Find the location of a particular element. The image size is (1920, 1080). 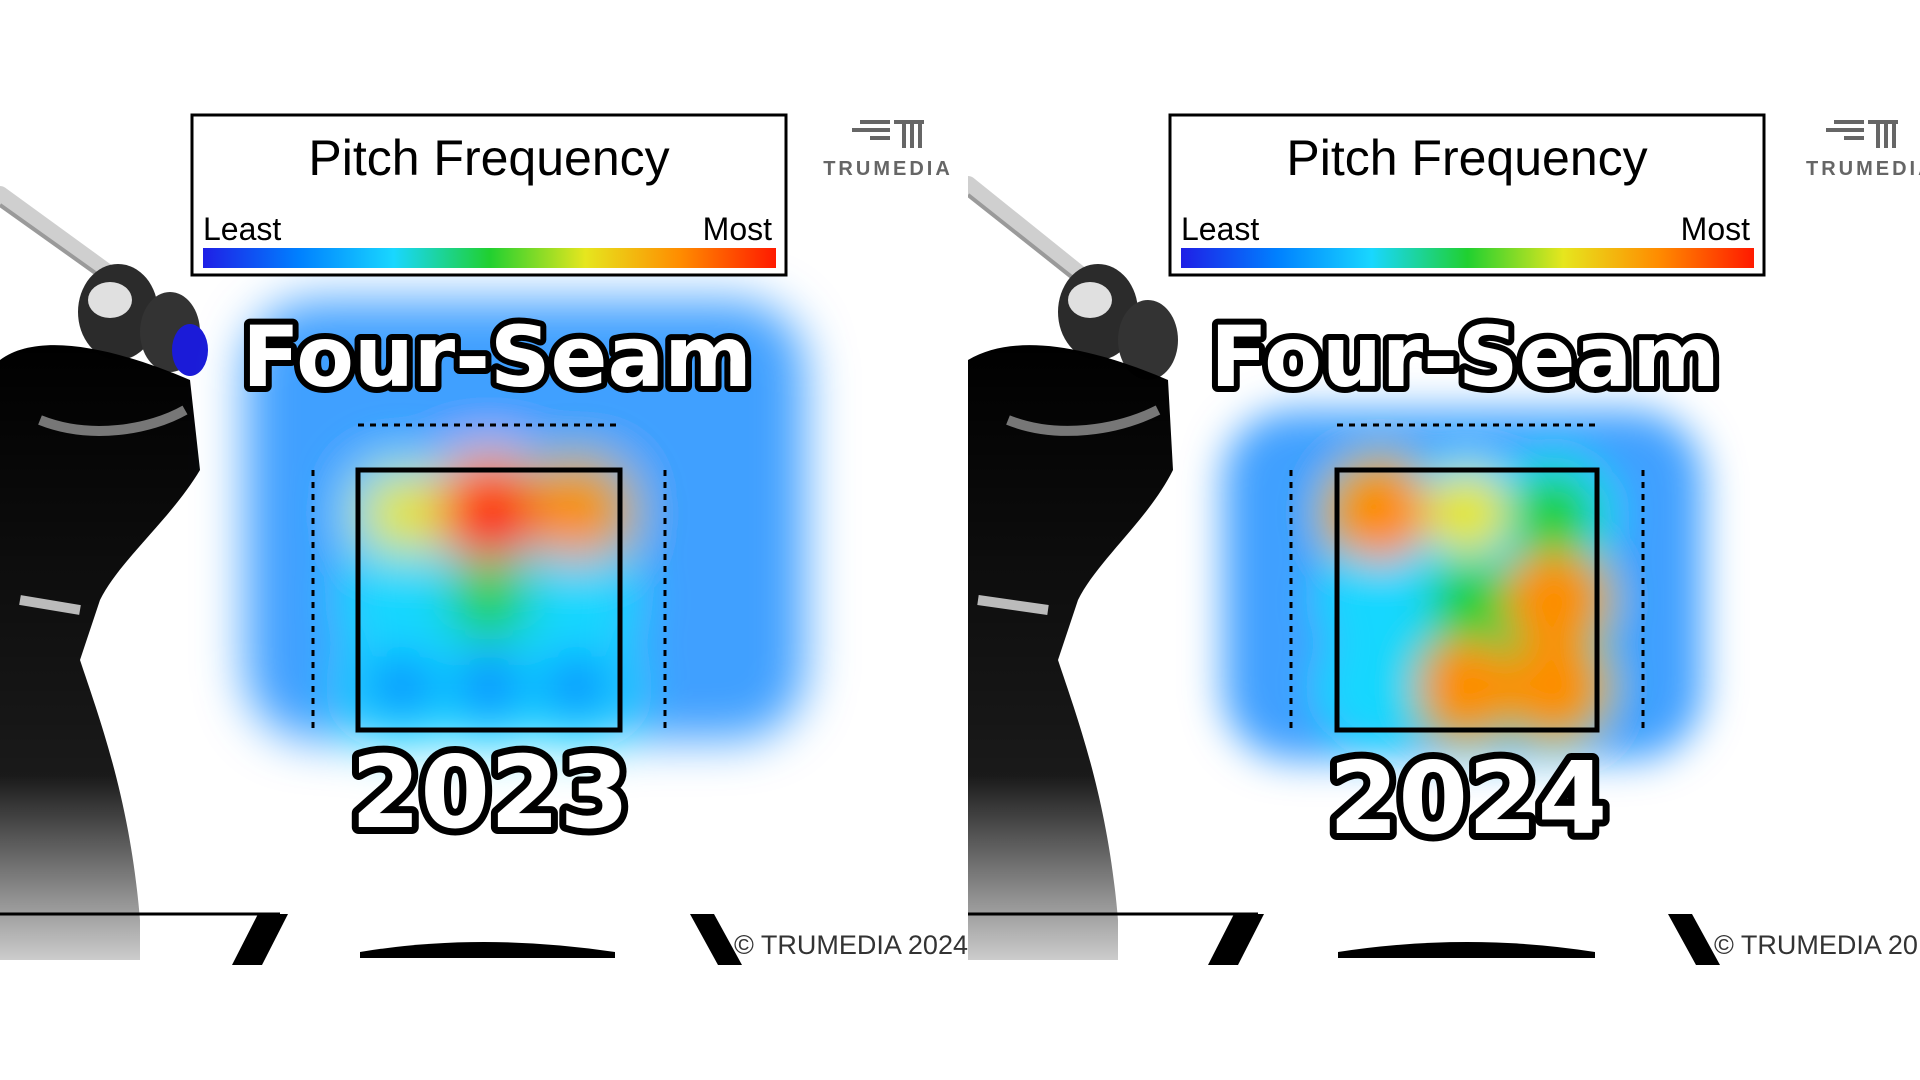

heatmap-density-2023 is located at coordinates (525, 524).